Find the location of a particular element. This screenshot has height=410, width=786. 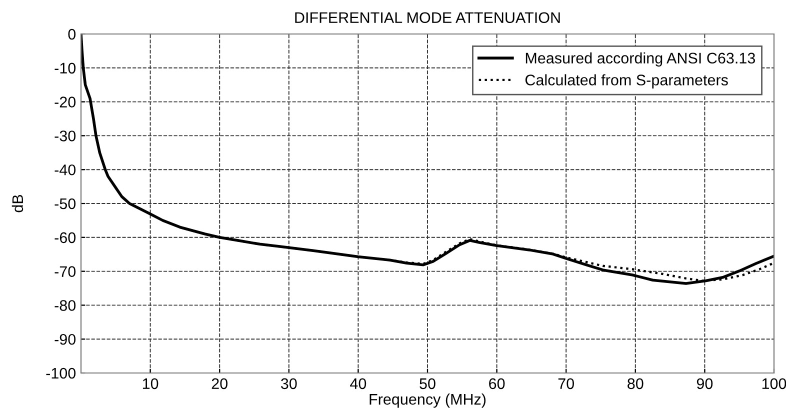

y-tick-label: -40 is located at coordinates (65, 170).